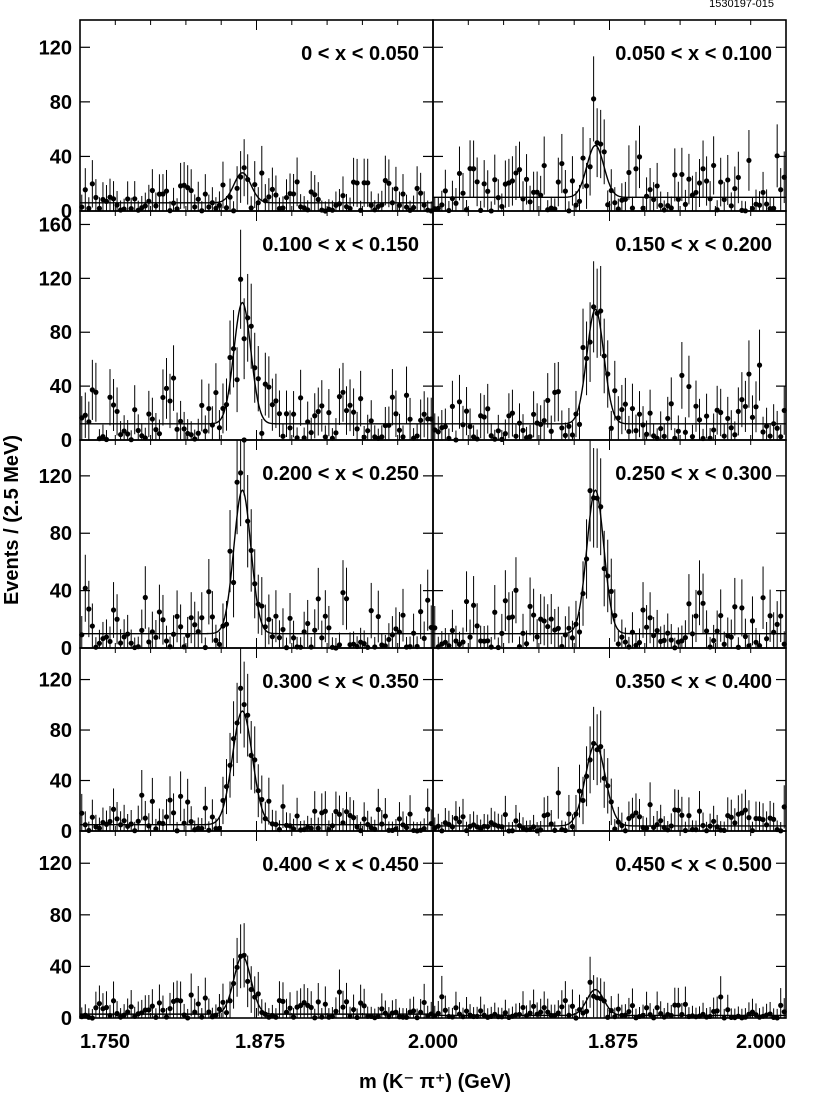  I want to click on y-tick-label: 40, so click(61, 157).